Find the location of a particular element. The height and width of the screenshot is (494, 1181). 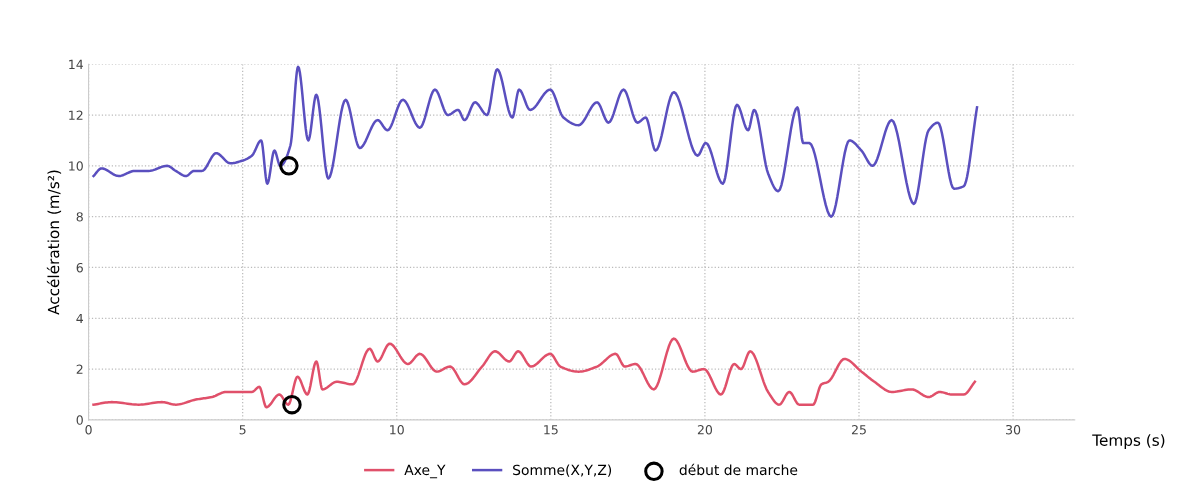

x-tick-label: 10 is located at coordinates (397, 429).